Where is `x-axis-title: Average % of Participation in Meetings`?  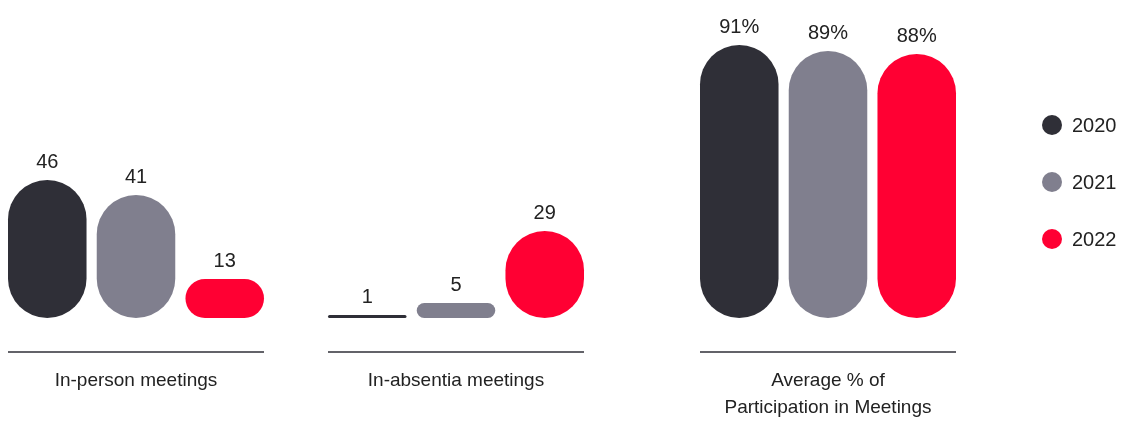 x-axis-title: Average % of Participation in Meetings is located at coordinates (828, 393).